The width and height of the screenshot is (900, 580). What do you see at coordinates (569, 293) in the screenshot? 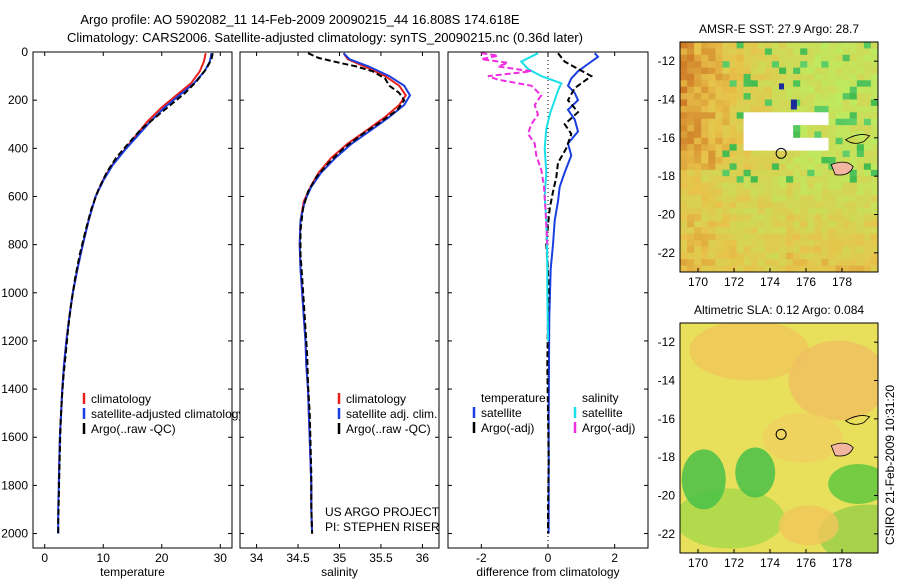
I see `series-line-temperature-argo-adj-` at bounding box center [569, 293].